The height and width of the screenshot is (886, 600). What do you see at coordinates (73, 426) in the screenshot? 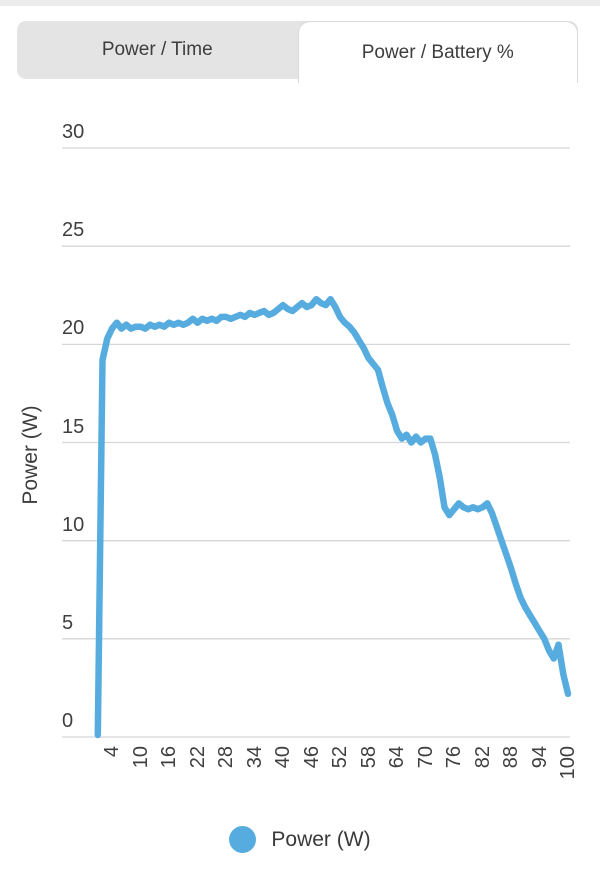
I see `y-tick-label: 15` at bounding box center [73, 426].